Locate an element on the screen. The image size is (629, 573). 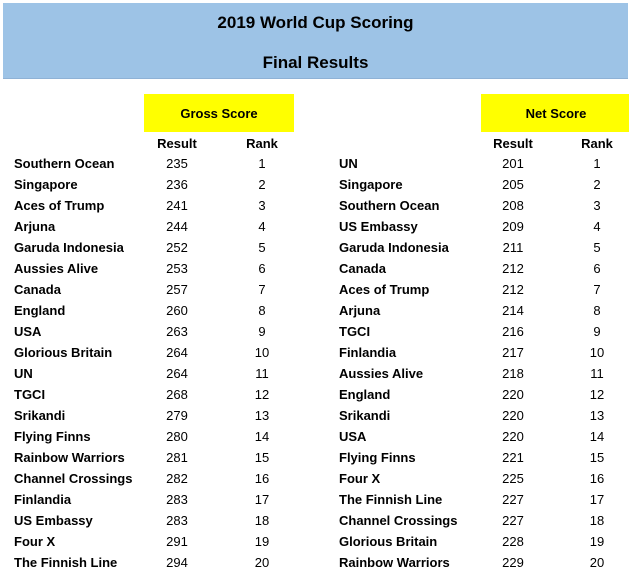
gross-rank: 9 is located at coordinates (262, 331).